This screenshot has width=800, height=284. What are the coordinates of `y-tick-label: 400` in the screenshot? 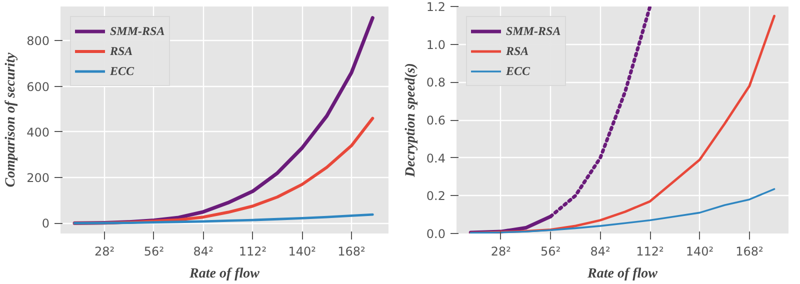 It's located at (38, 132).